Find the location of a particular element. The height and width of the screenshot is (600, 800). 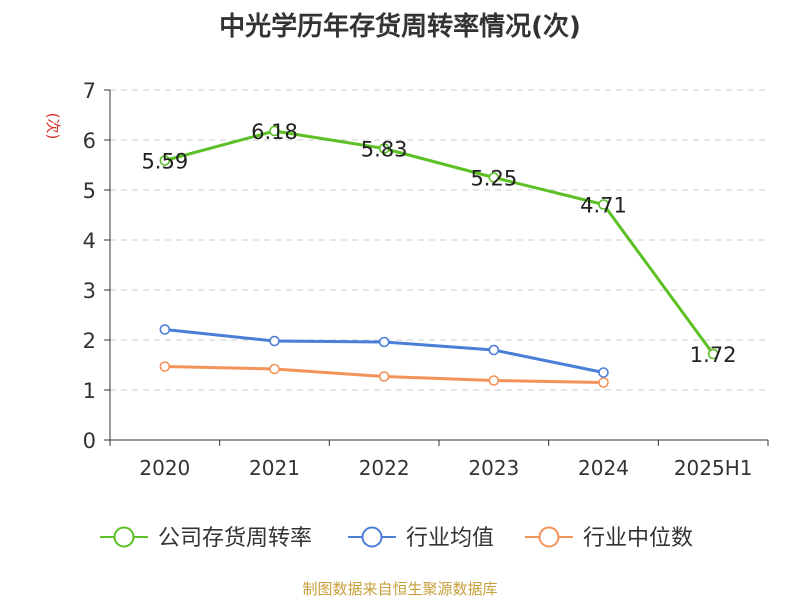

data-label: 5.83 is located at coordinates (384, 150).